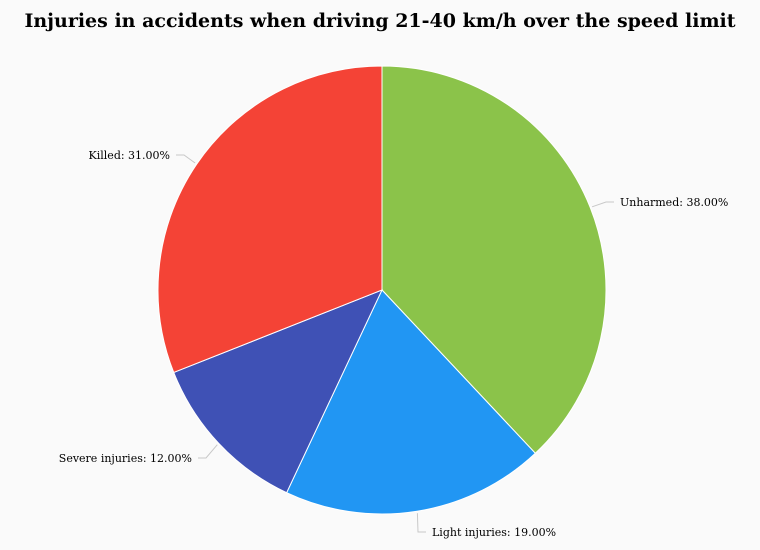 The height and width of the screenshot is (550, 760). I want to click on pie-slice-severe-injuries, so click(278, 391).